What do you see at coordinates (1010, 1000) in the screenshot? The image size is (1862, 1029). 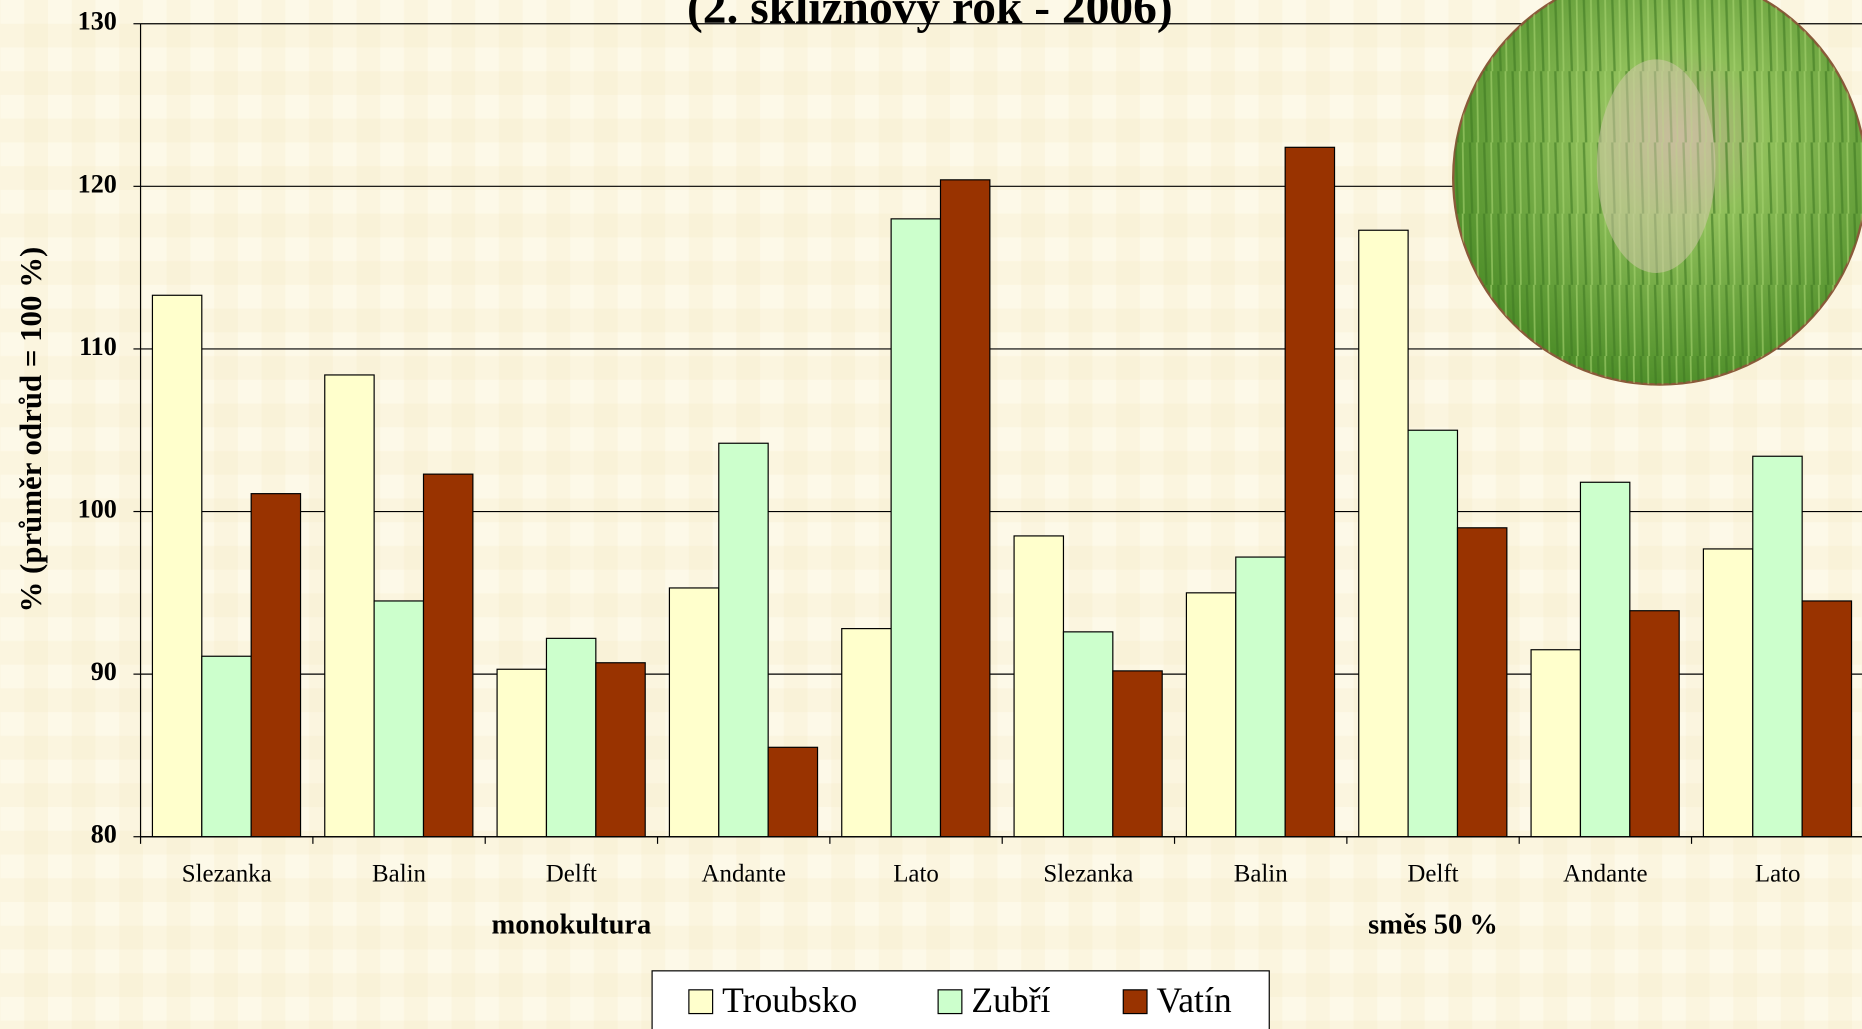 I see `legend-label: Zubří` at bounding box center [1010, 1000].